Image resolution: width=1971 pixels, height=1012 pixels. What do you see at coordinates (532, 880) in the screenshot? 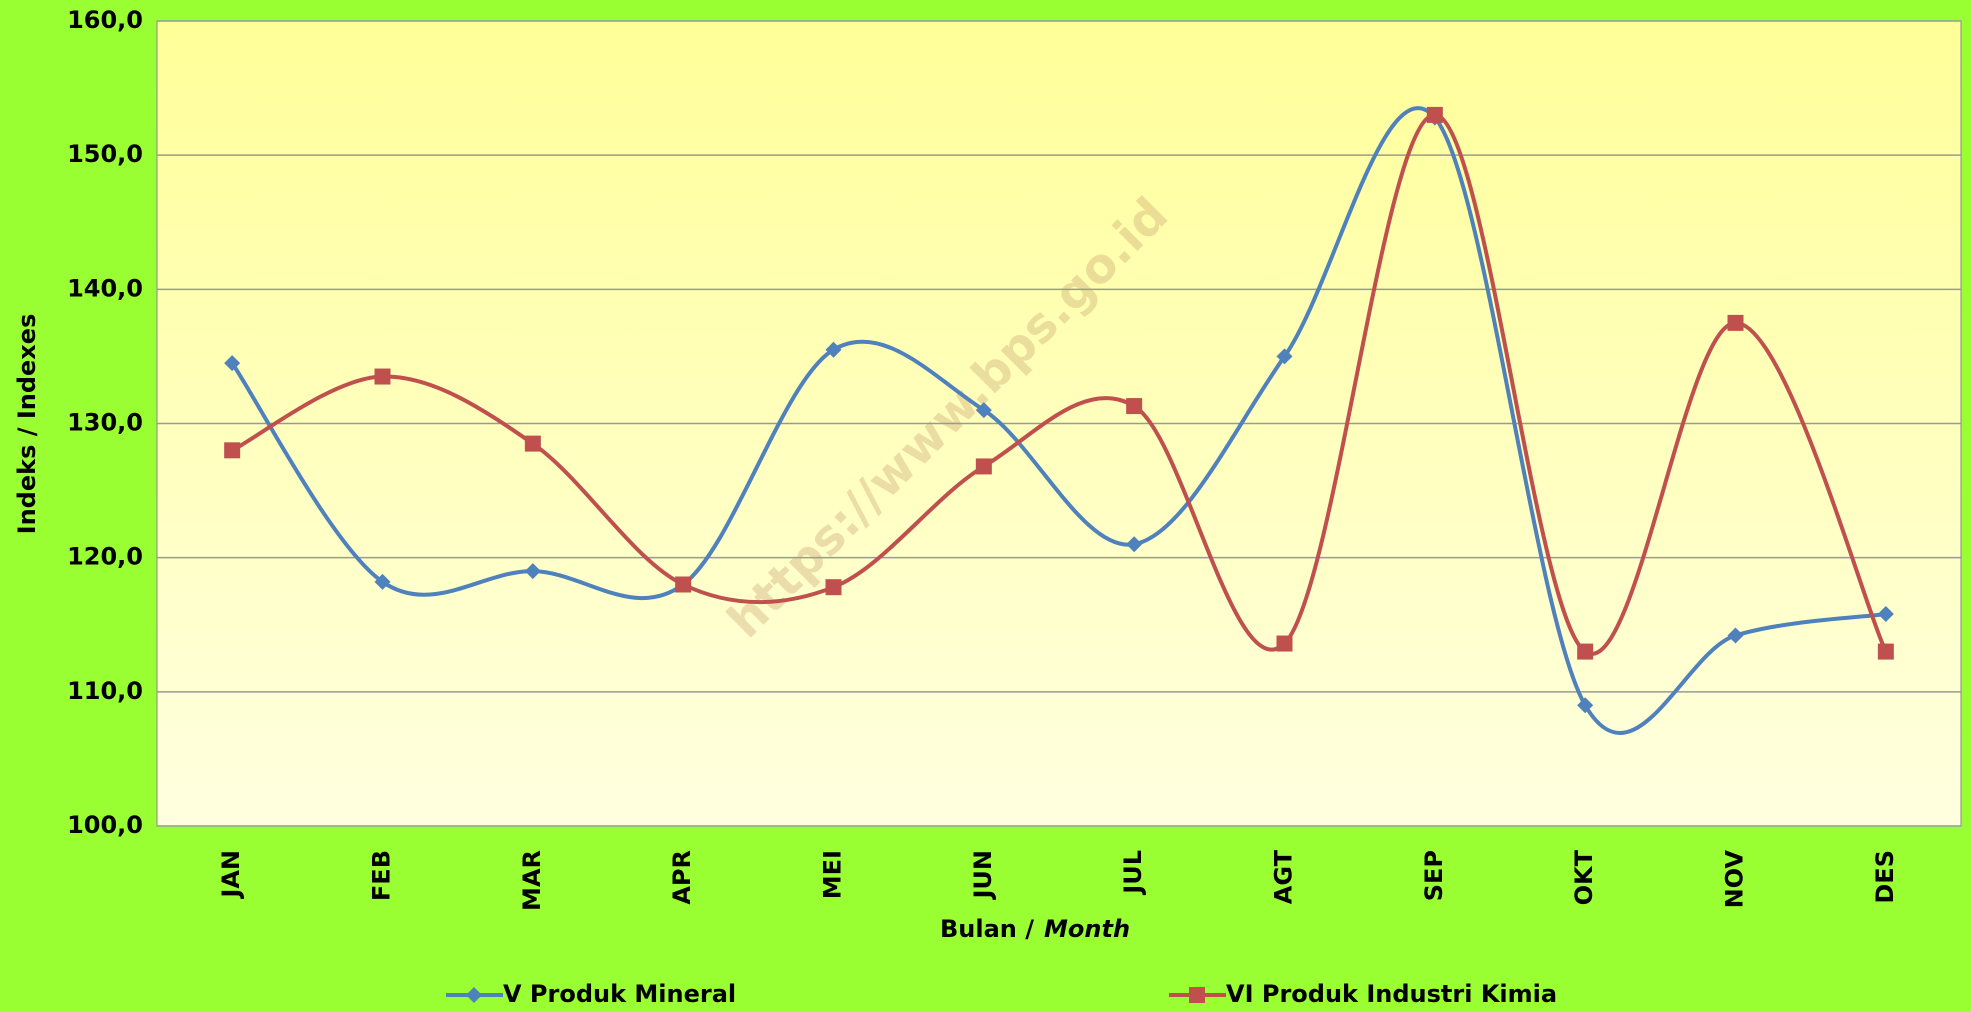
I see `x-tick-label: MAR` at bounding box center [532, 880].